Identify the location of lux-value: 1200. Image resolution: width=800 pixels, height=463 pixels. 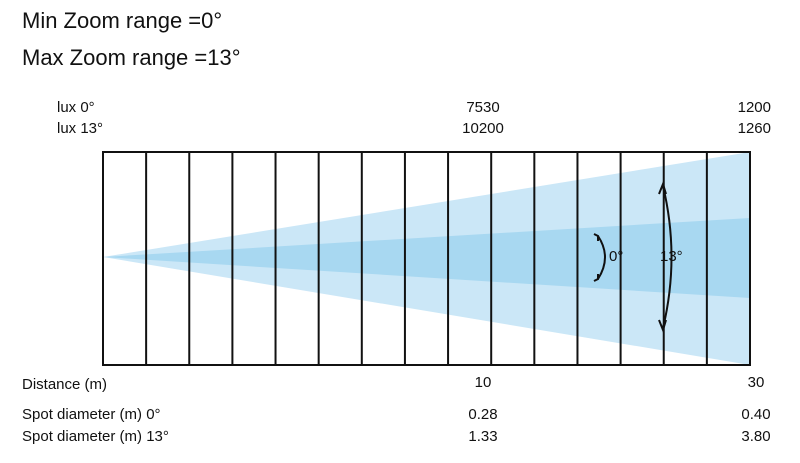
(754, 107).